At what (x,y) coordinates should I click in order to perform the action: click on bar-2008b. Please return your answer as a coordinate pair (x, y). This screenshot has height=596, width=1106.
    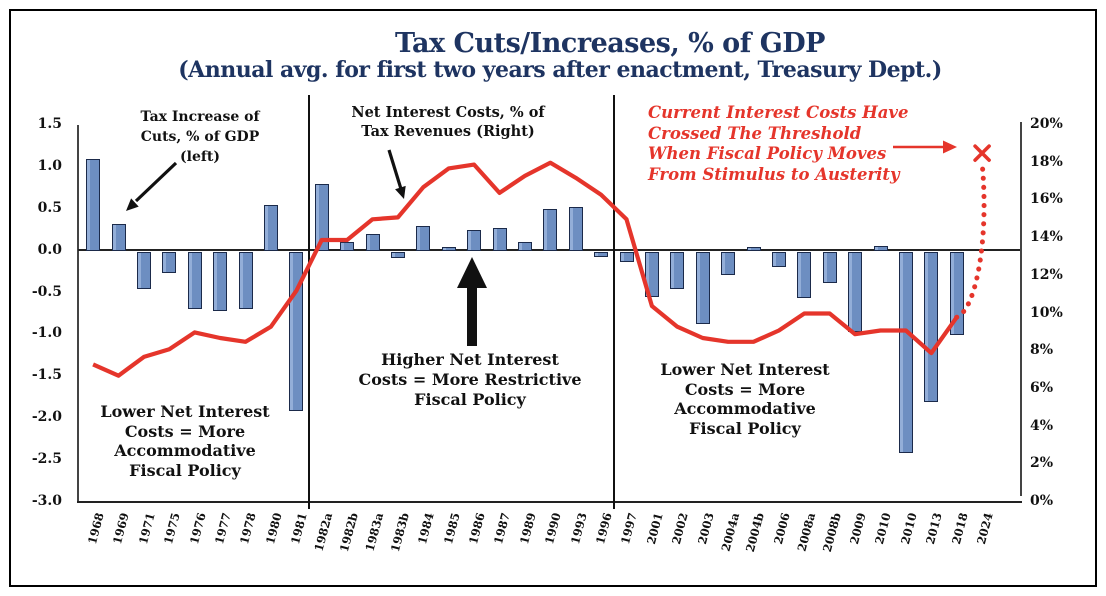
    Looking at the image, I should click on (829, 267).